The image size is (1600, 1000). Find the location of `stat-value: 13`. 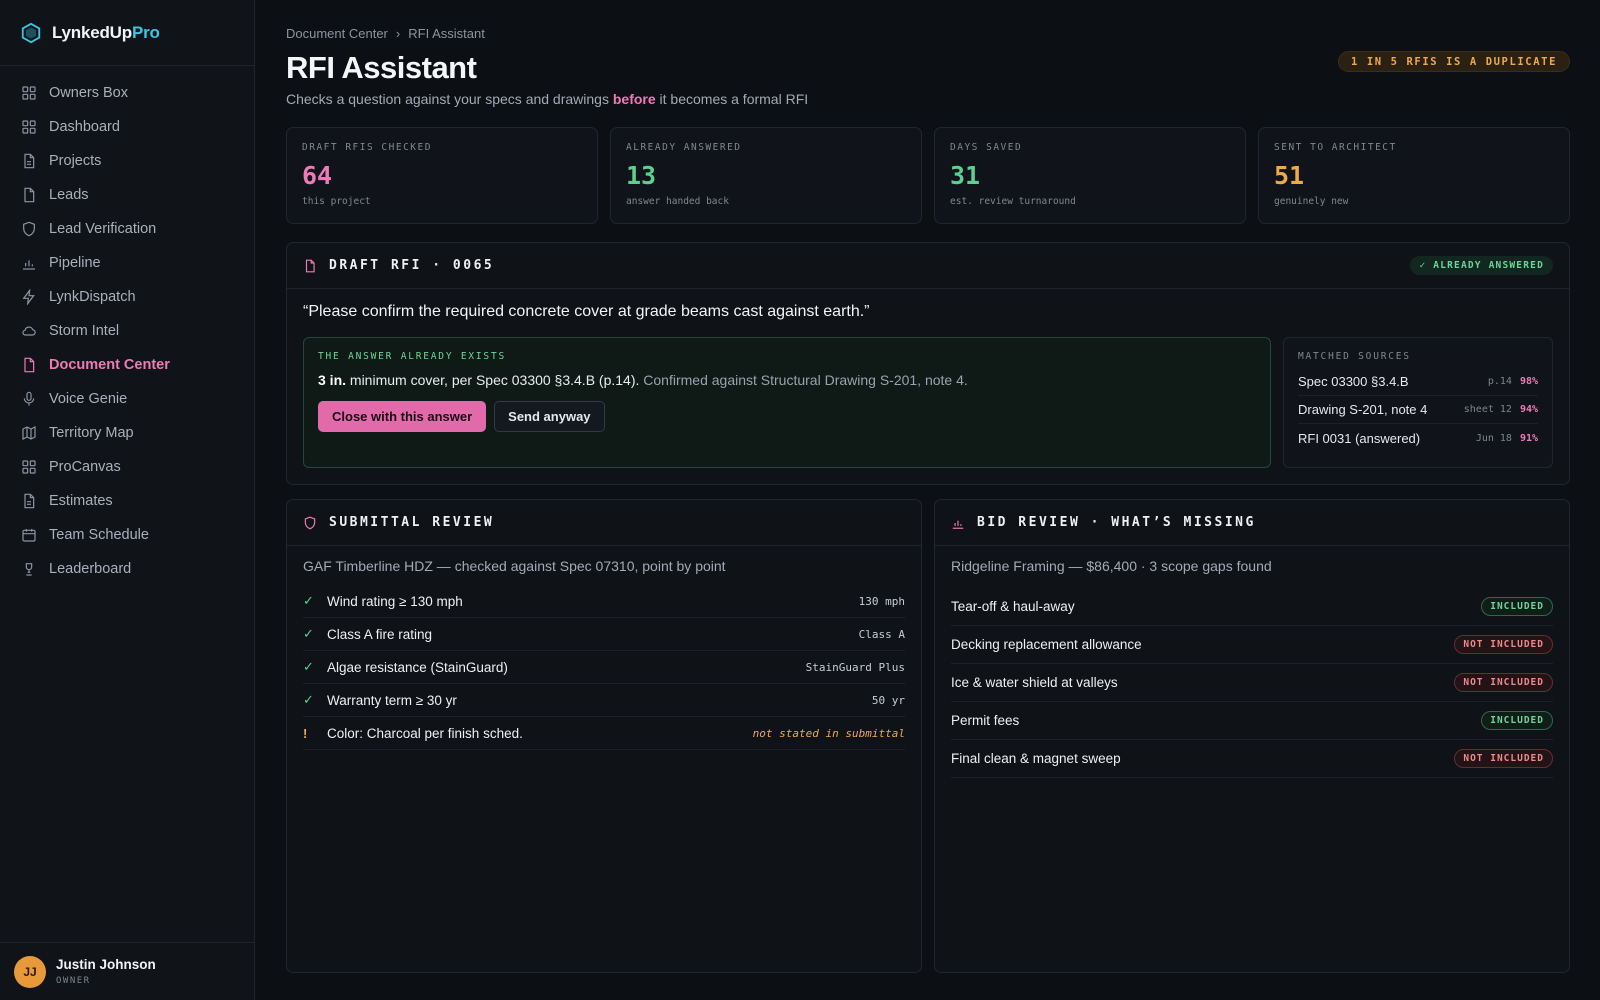

stat-value: 13 is located at coordinates (641, 175).